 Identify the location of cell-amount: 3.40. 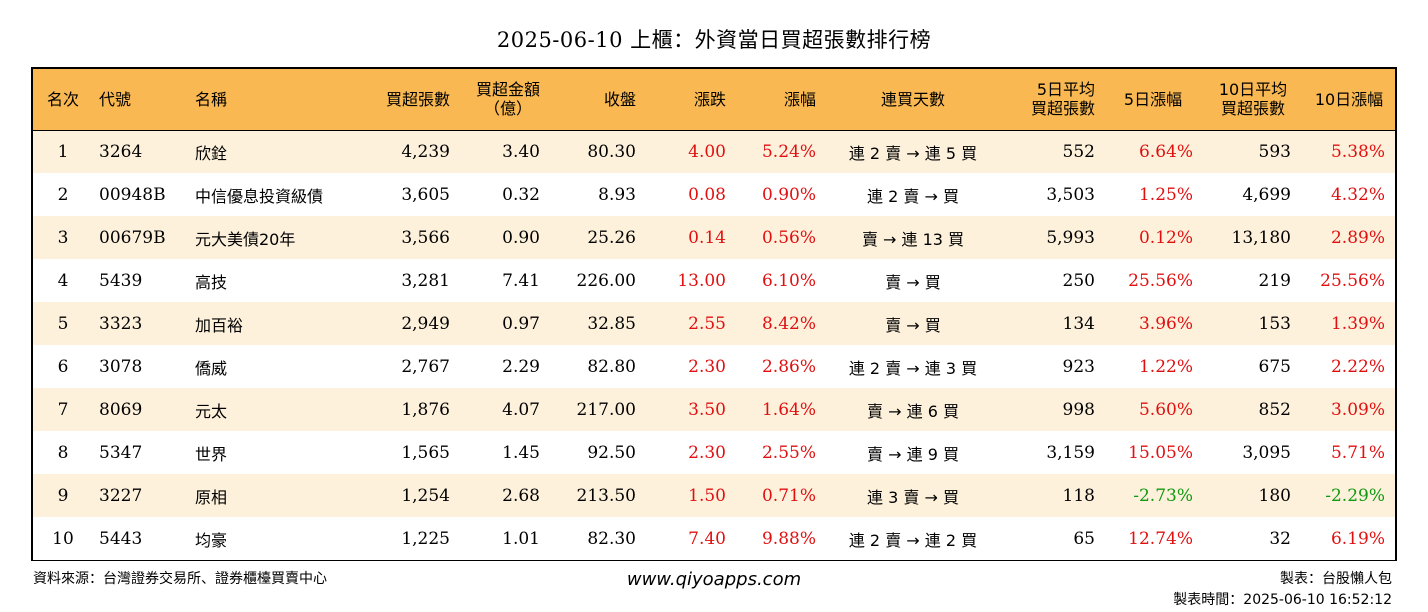
(521, 151).